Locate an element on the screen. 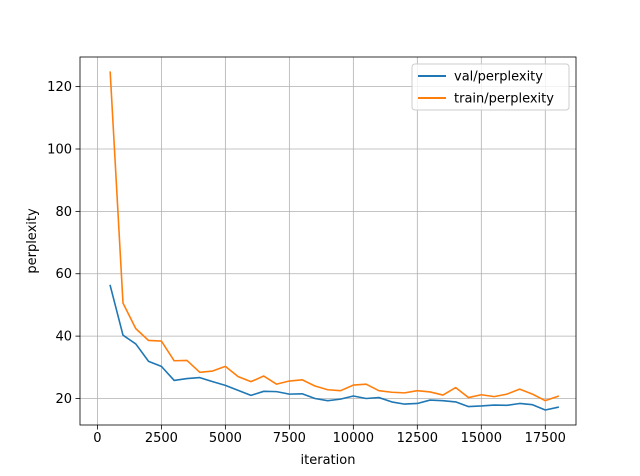 The height and width of the screenshot is (476, 640). legend-label-train-perplexity: train/perplexity is located at coordinates (504, 99).